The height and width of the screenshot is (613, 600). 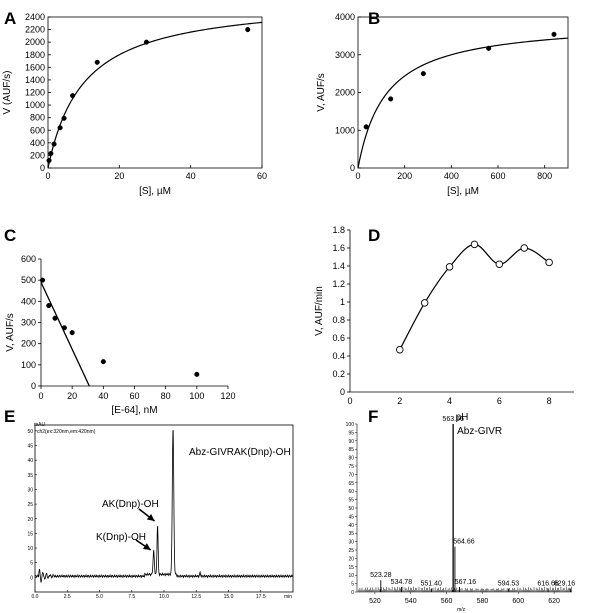 What do you see at coordinates (351, 559) in the screenshot?
I see `y-tick-label: 20` at bounding box center [351, 559].